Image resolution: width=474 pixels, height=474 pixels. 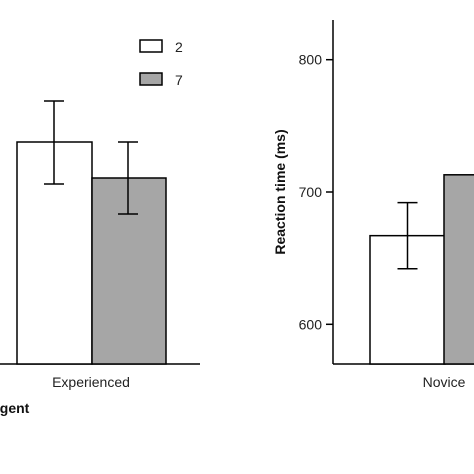 What do you see at coordinates (311, 192) in the screenshot?
I see `y-tick-label-700: 700` at bounding box center [311, 192].